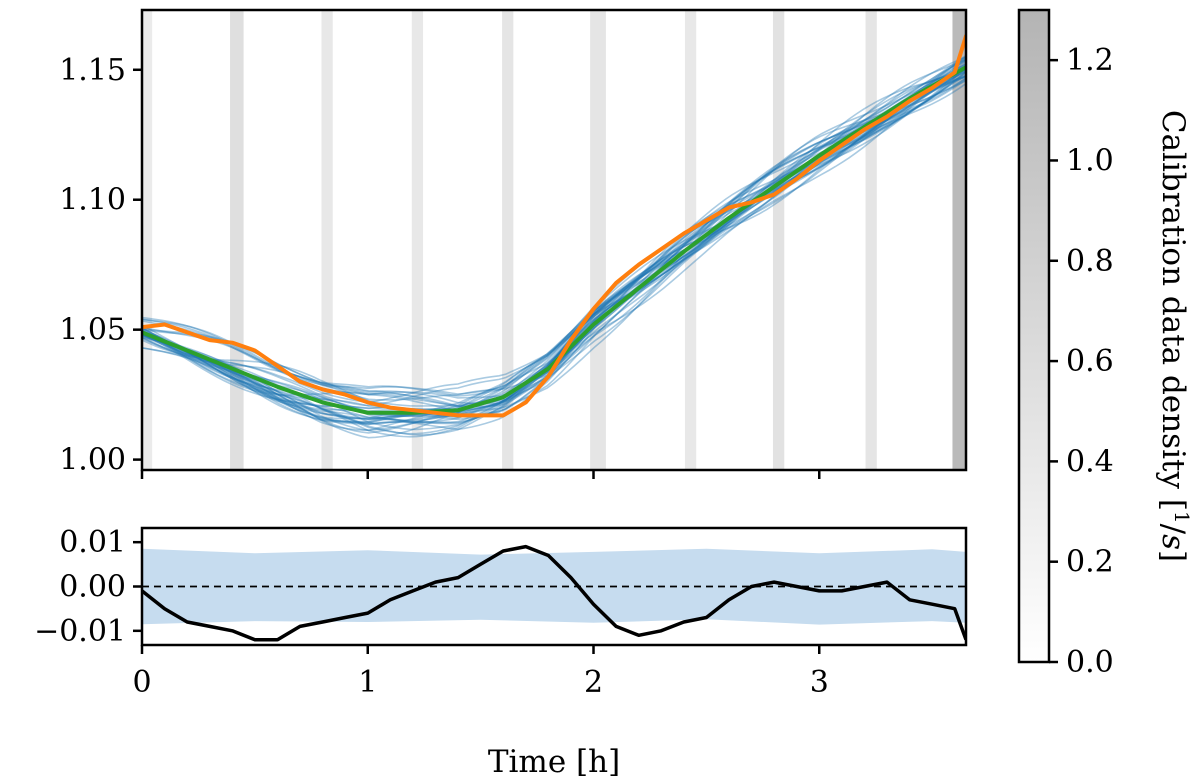 The height and width of the screenshot is (784, 1200). Describe the element at coordinates (92, 587) in the screenshot. I see `y-tick-label: 0.00` at that location.